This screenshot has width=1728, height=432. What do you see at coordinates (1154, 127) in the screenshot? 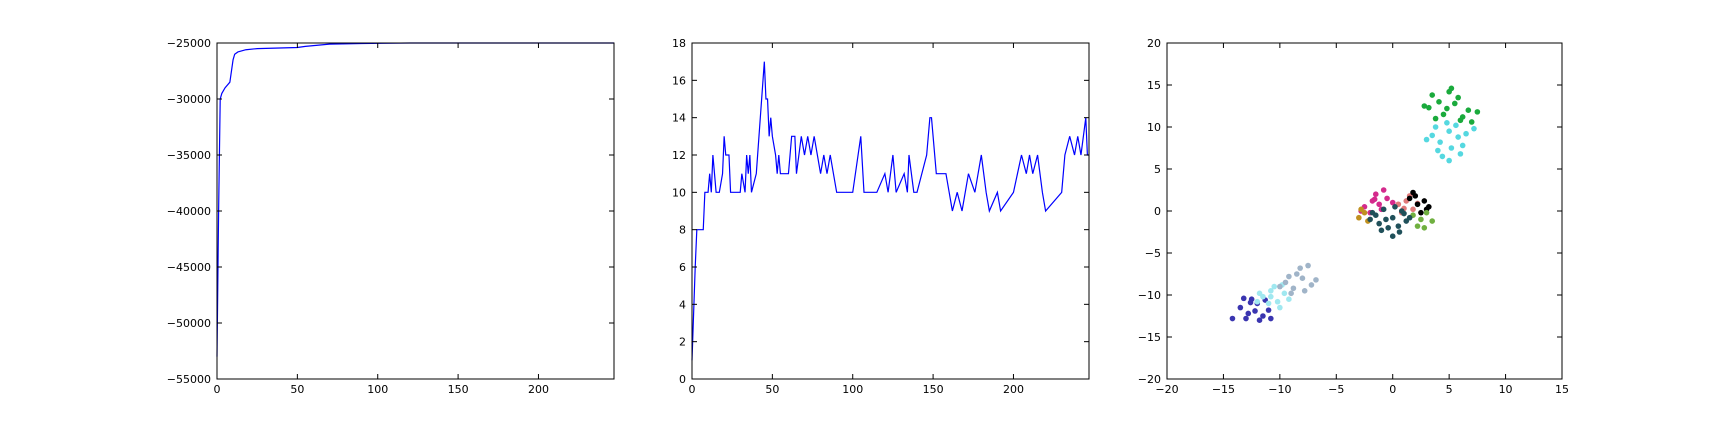
I see `y-tick-label: 10` at bounding box center [1154, 127].